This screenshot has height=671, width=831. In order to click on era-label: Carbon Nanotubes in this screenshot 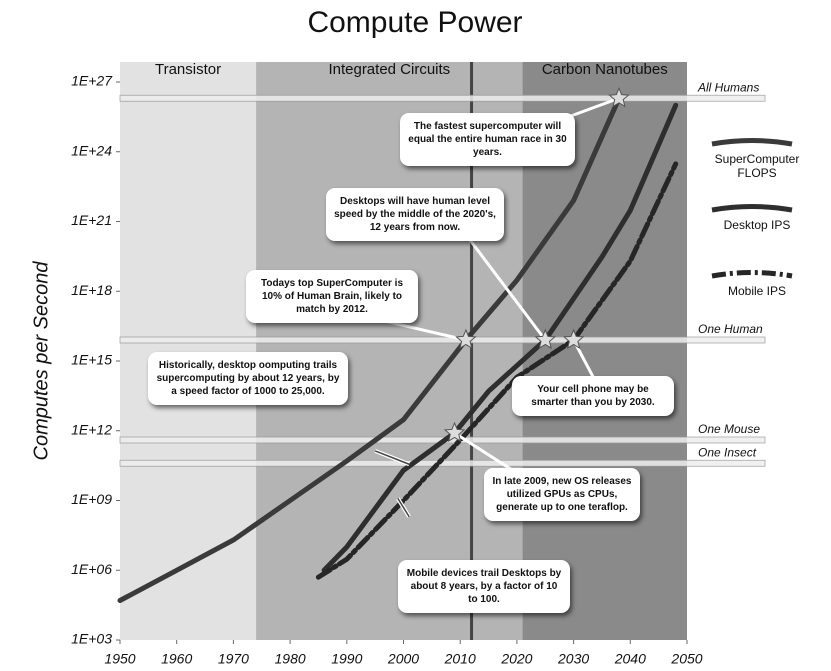, I will do `click(605, 69)`.